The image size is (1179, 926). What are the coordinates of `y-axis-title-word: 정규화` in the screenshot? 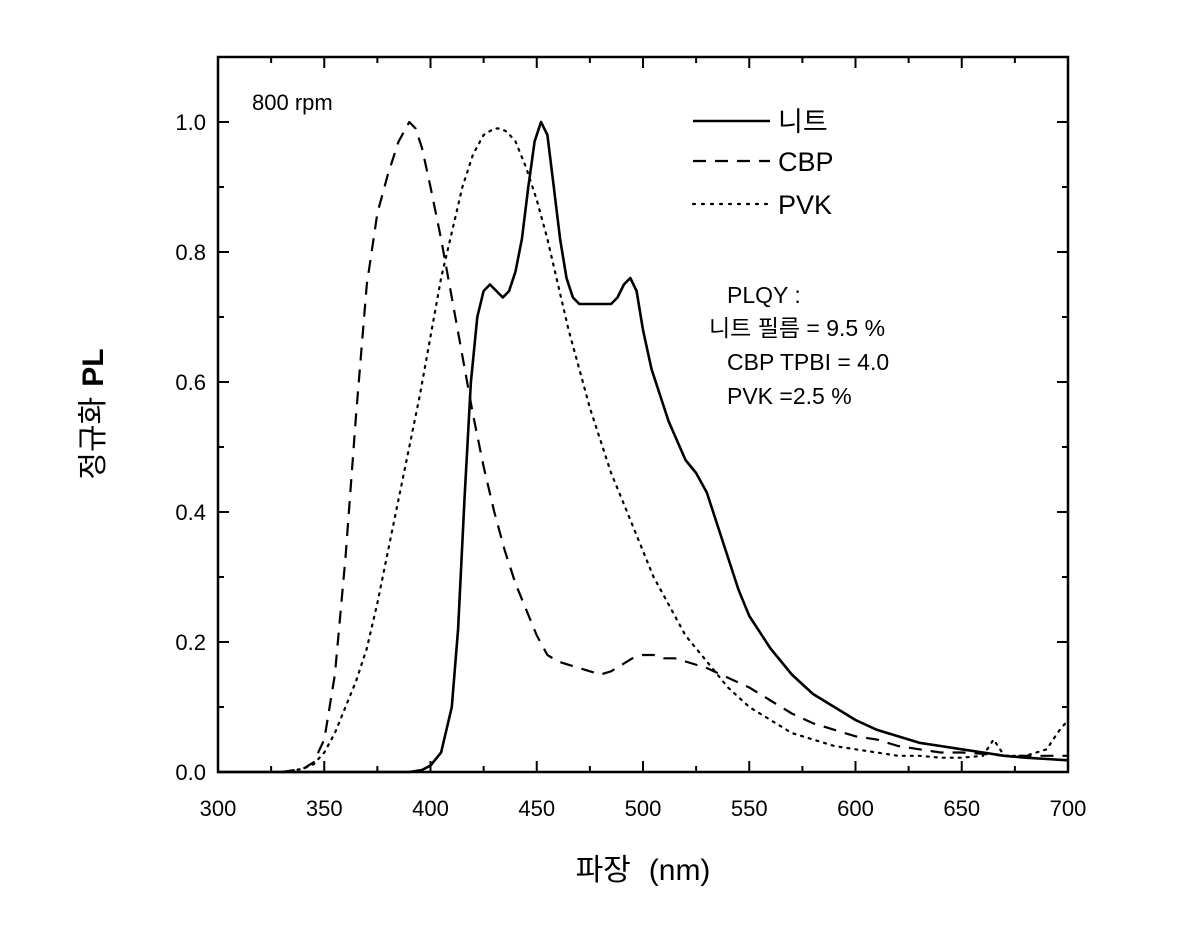 It's located at (93, 438).